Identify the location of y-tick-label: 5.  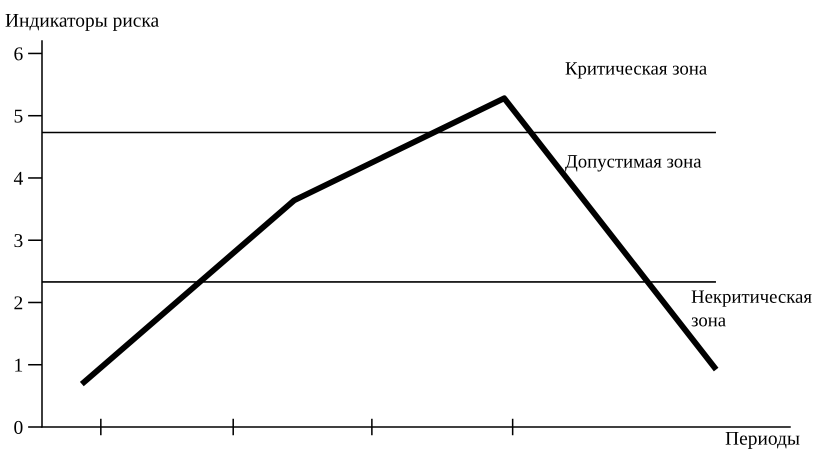
(18, 116).